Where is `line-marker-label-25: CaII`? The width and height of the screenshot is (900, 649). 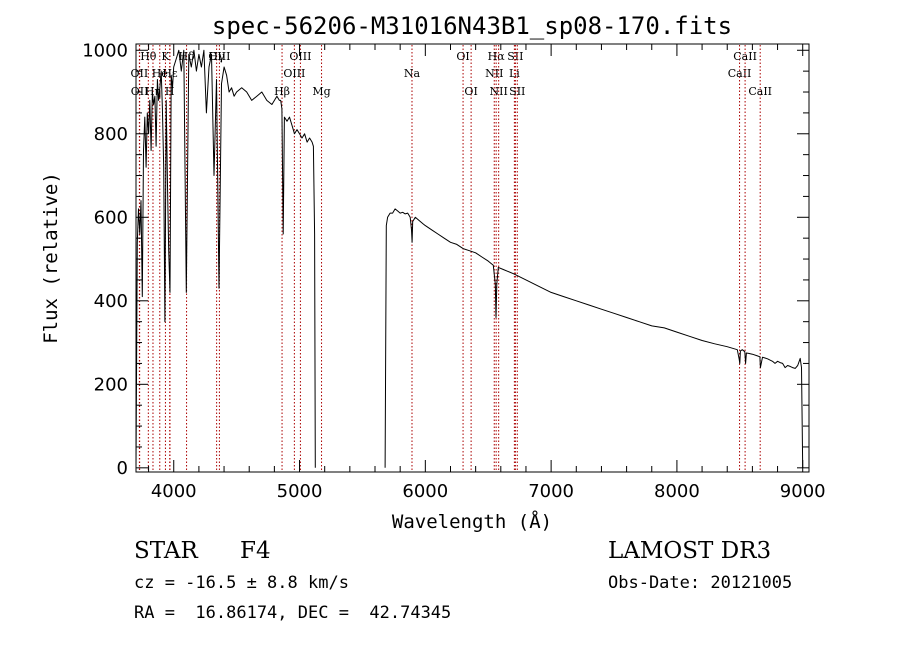 line-marker-label-25: CaII is located at coordinates (745, 56).